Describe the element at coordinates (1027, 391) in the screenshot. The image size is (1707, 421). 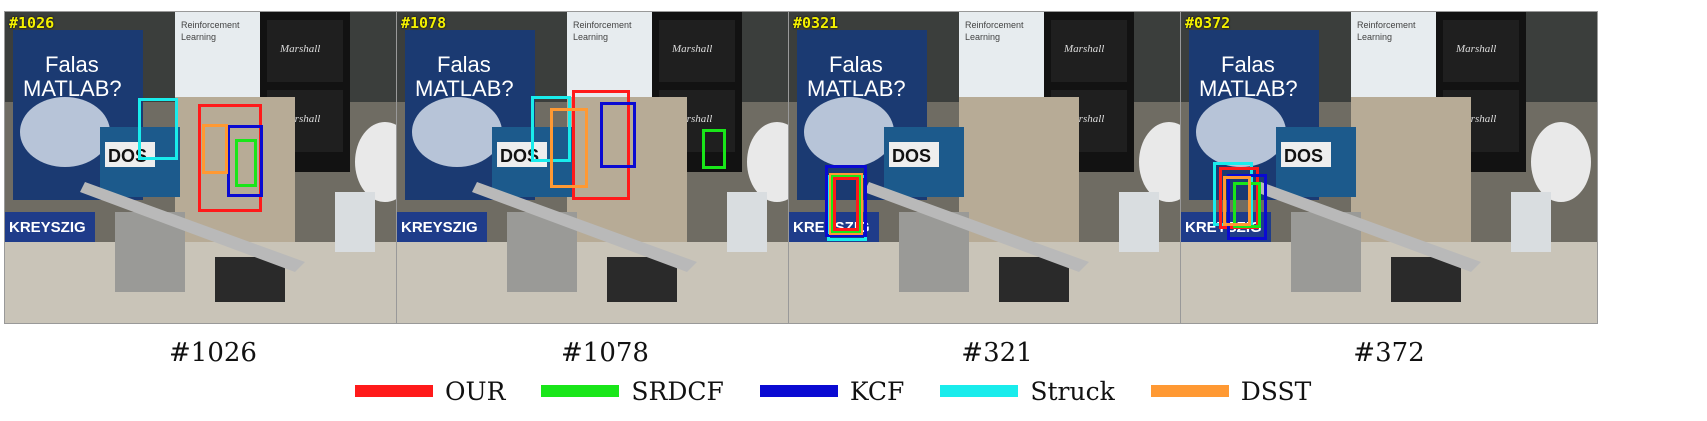
I see `legend-item-struck: Struck` at that location.